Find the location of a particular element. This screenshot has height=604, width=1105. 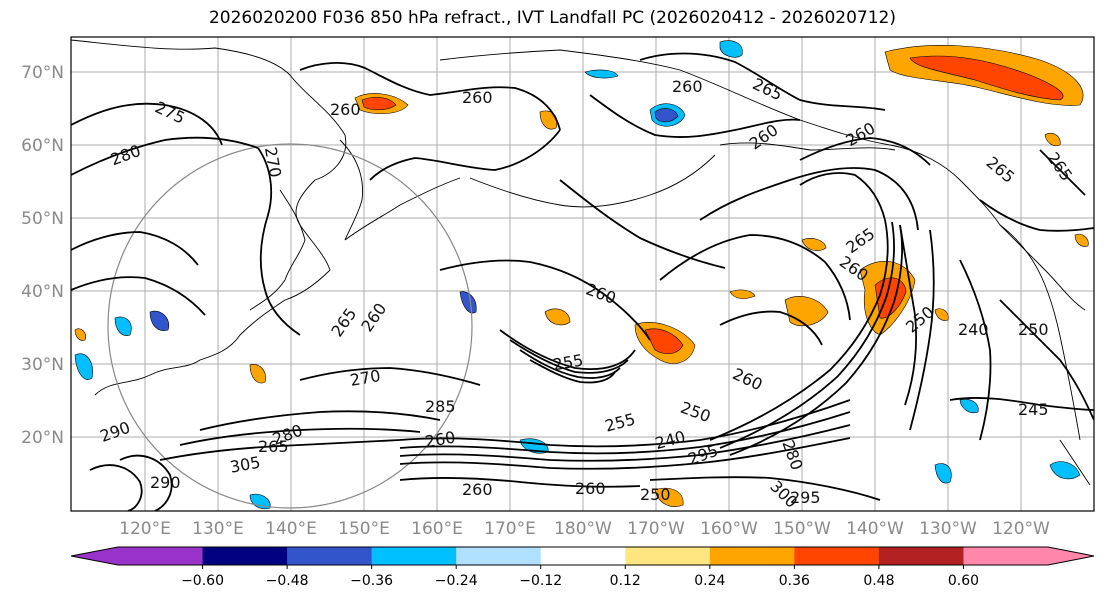

lat-label-60n: 60°N is located at coordinates (42, 146).